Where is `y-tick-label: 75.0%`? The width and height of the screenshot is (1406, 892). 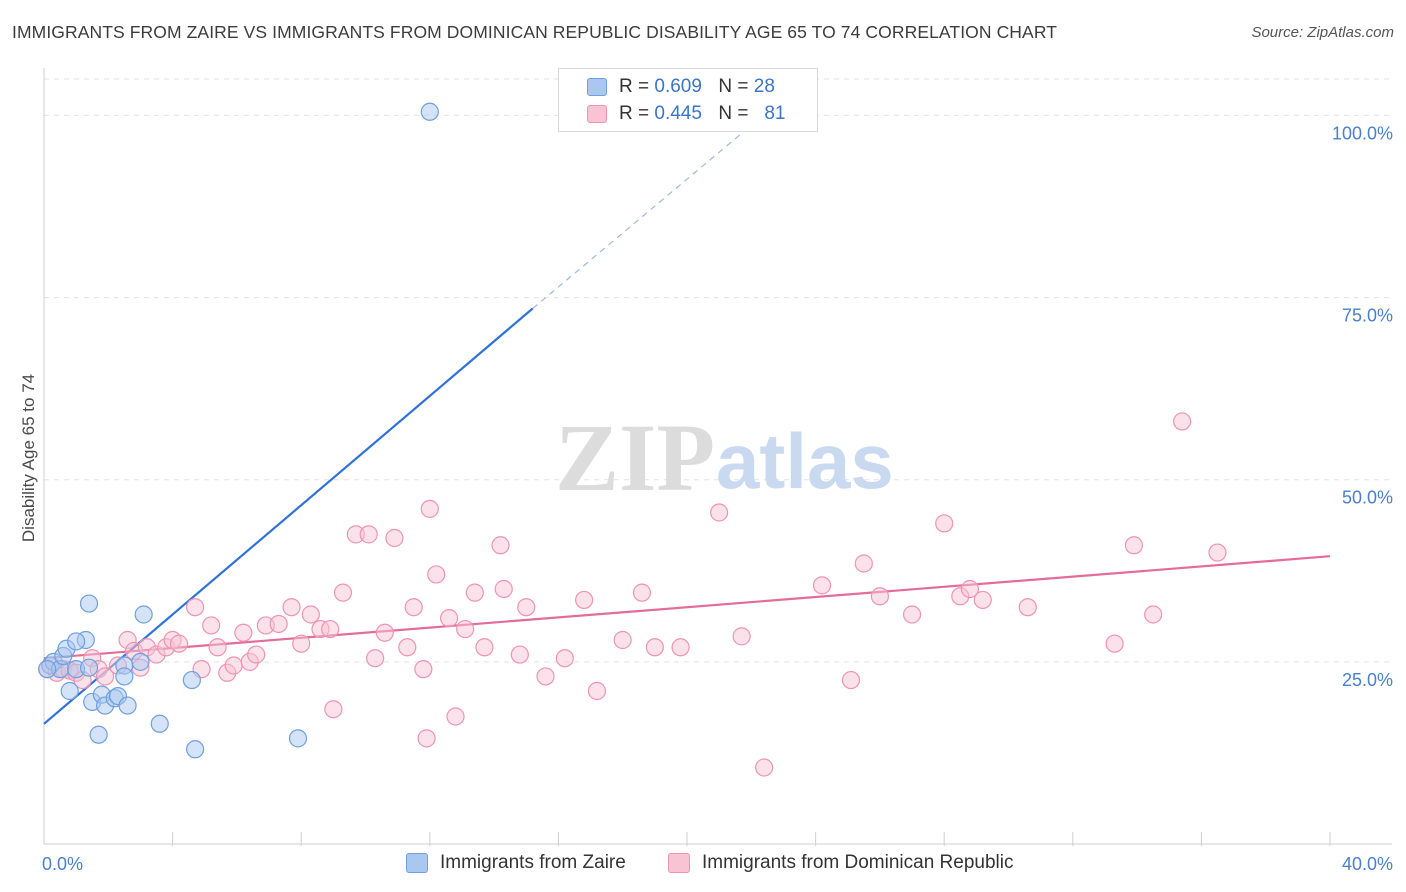
y-tick-label: 75.0% is located at coordinates (1367, 316).